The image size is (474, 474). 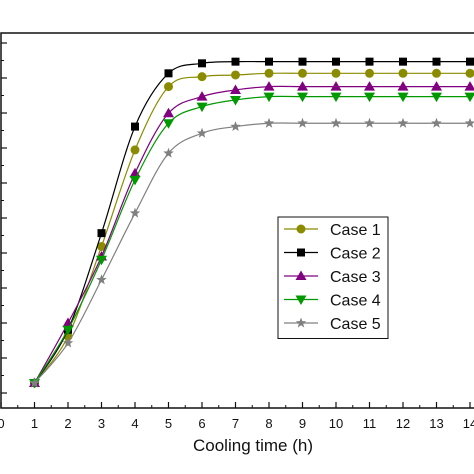 I want to click on x-tick-label: 5, so click(x=168, y=423).